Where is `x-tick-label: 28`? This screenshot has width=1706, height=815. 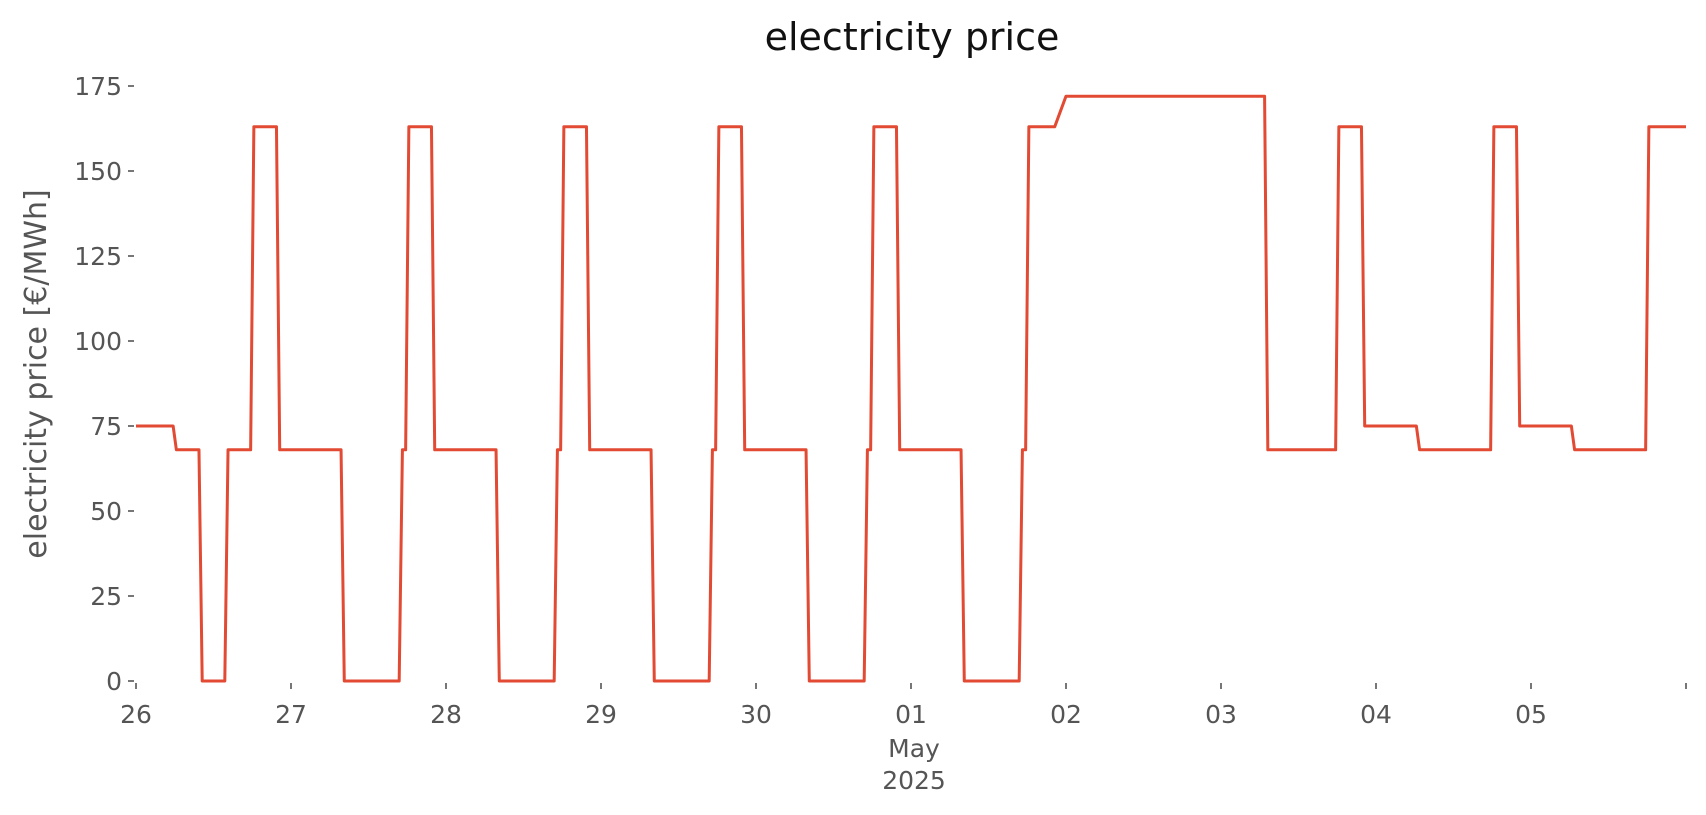 x-tick-label: 28 is located at coordinates (446, 714).